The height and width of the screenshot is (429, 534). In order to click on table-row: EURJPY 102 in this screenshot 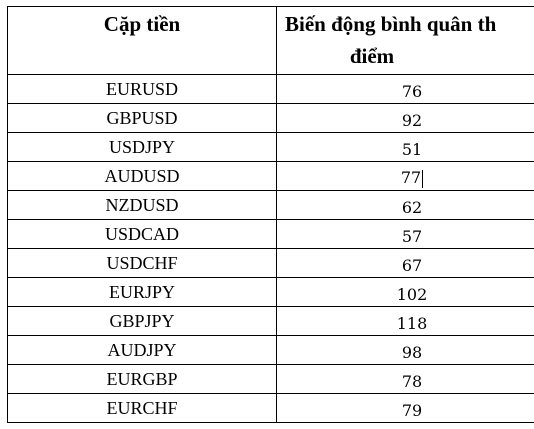, I will do `click(270, 292)`.